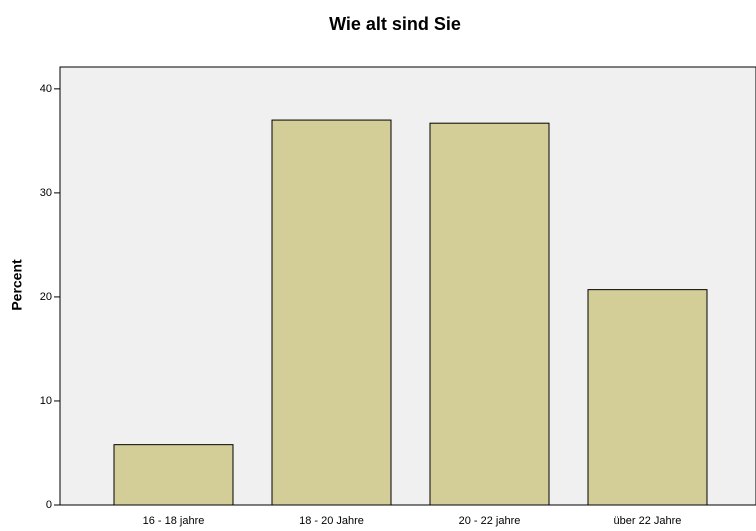 The width and height of the screenshot is (756, 531). Describe the element at coordinates (46, 297) in the screenshot. I see `y-tick-label: 20` at that location.